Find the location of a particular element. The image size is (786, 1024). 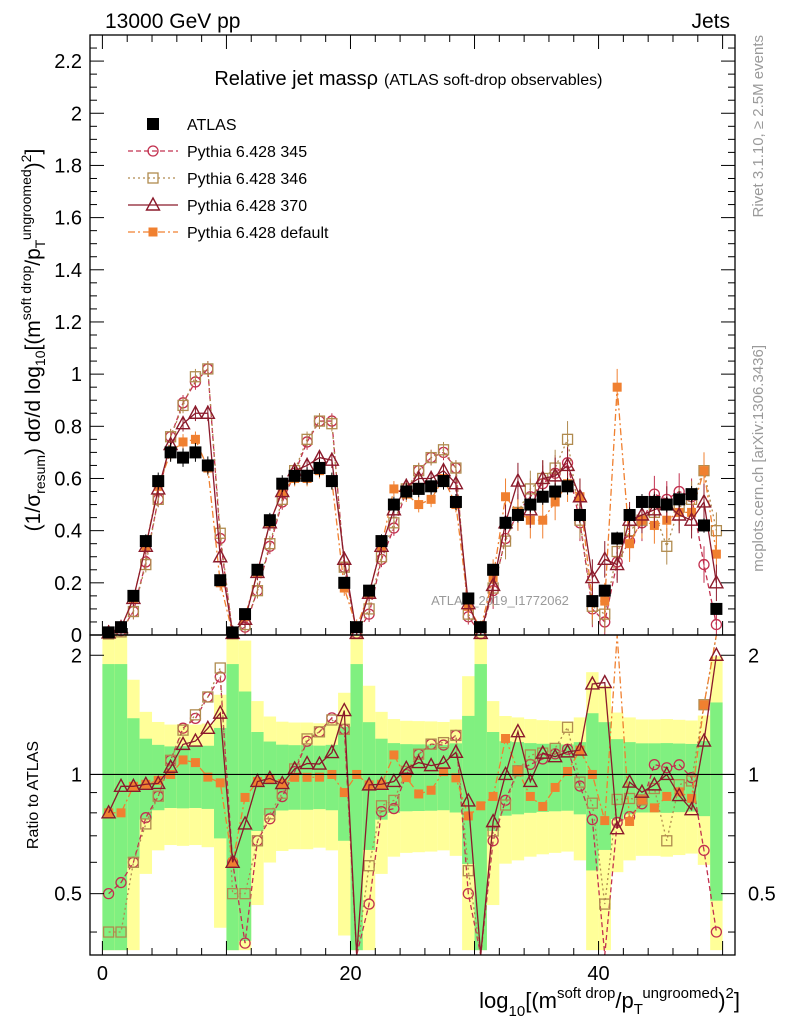

legend-entry: Pythia 6.428 370 is located at coordinates (217, 205).